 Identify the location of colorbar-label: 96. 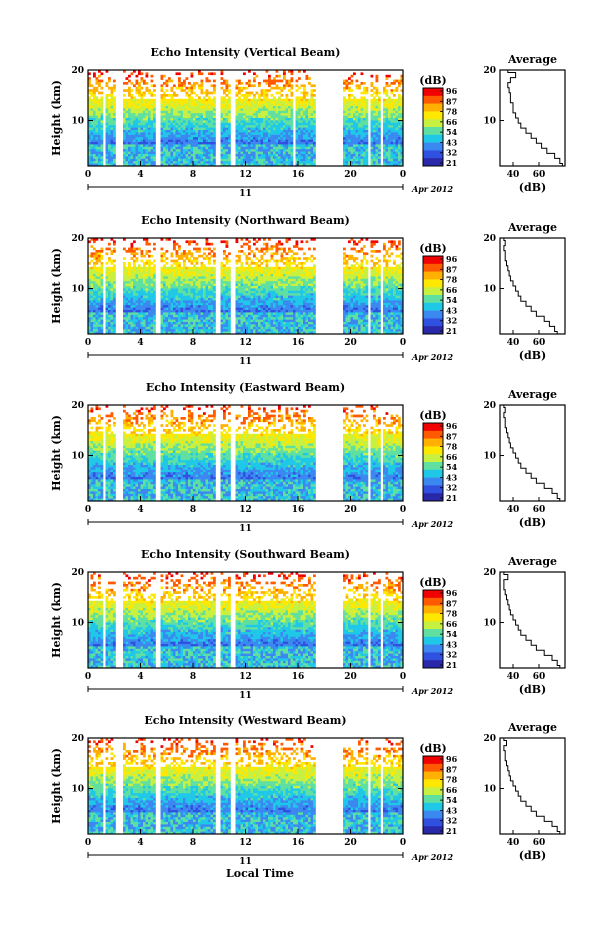
(452, 426).